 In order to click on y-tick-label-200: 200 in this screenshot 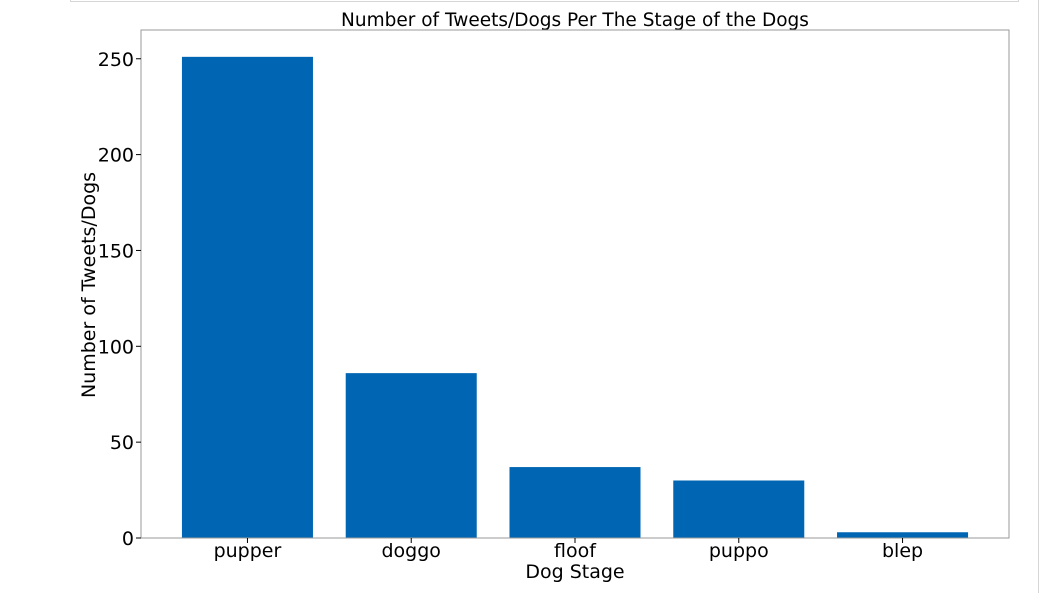, I will do `click(116, 156)`.